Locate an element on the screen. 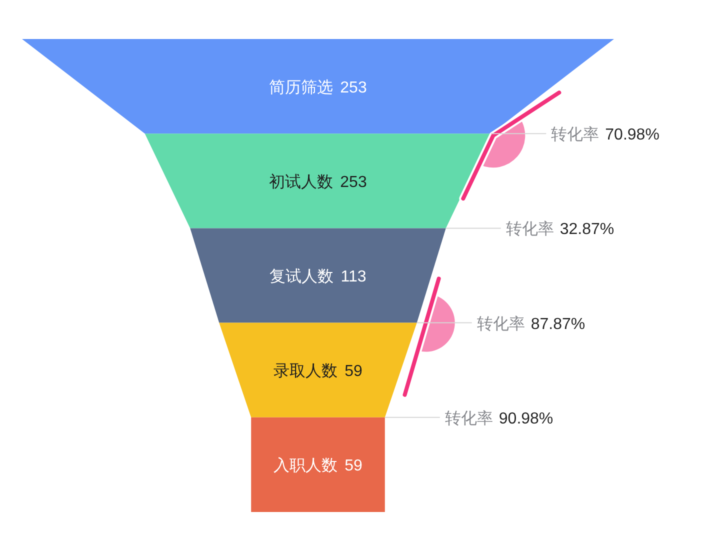  data-label: 113 is located at coordinates (353, 277).